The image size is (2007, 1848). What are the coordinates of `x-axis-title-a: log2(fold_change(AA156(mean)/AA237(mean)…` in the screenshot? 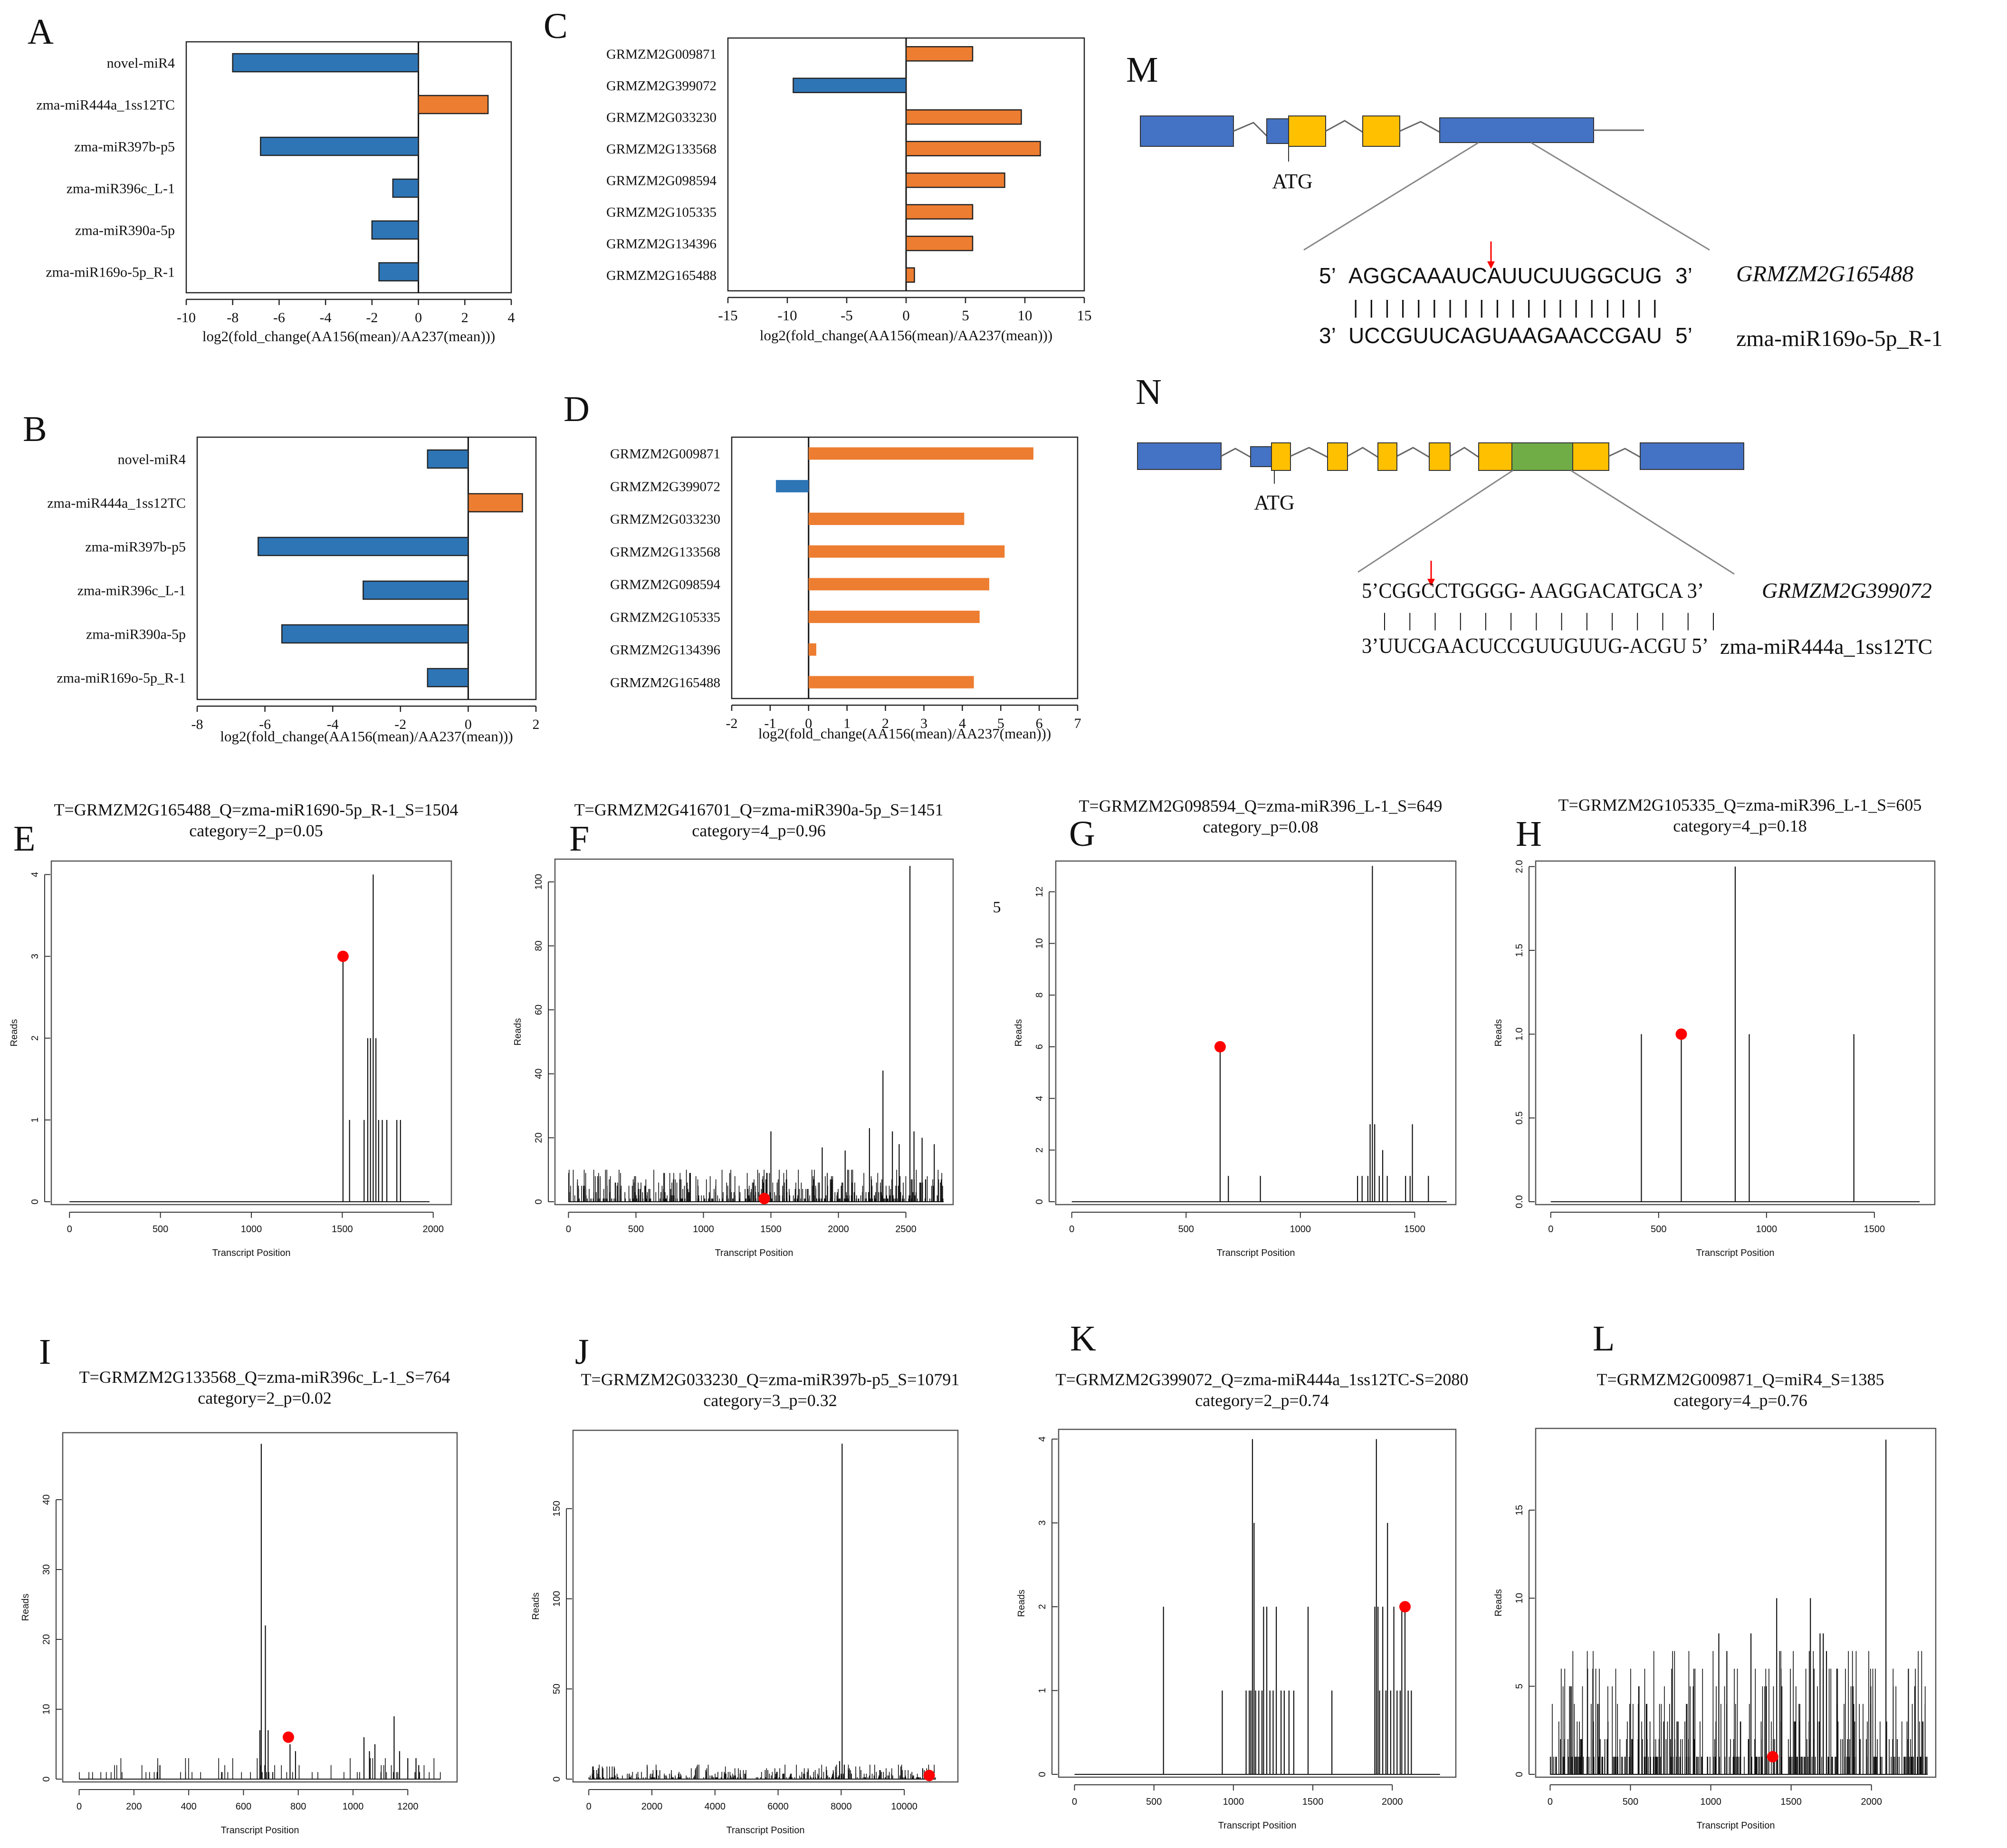 It's located at (349, 336).